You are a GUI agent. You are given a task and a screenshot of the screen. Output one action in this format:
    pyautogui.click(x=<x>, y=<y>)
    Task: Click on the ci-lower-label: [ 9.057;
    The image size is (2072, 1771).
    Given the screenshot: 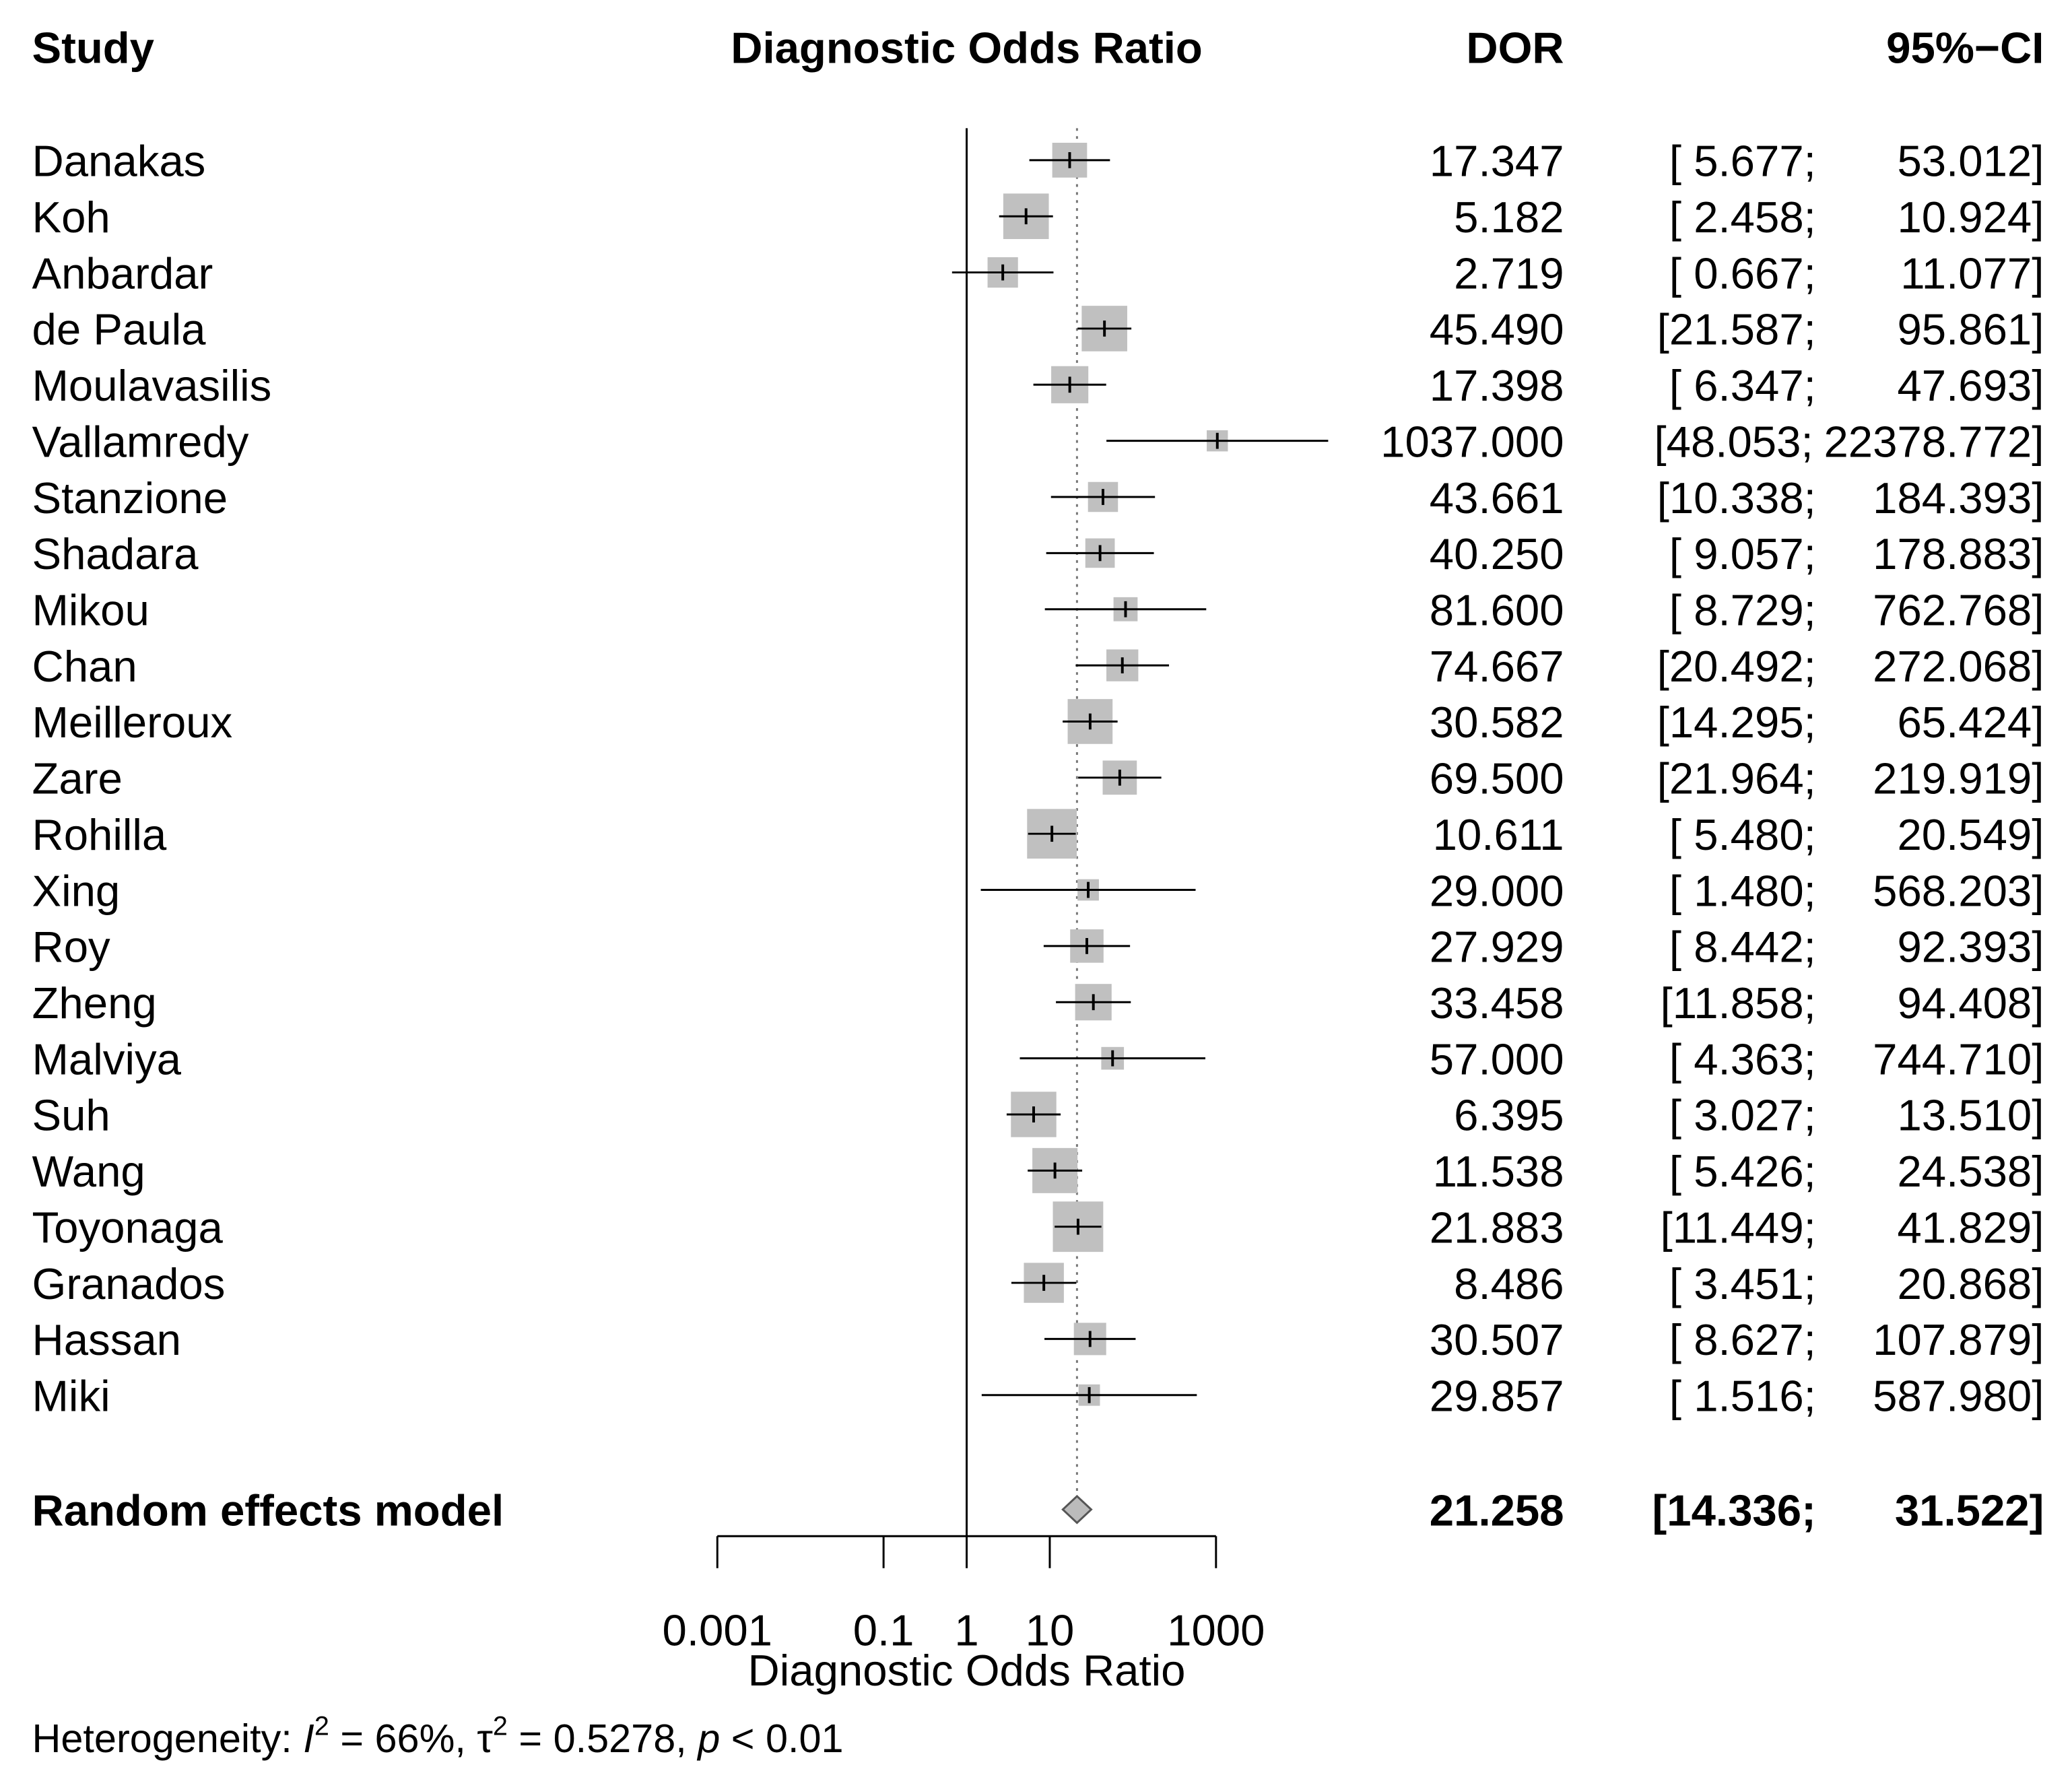 What is the action you would take?
    pyautogui.click(x=1742, y=553)
    